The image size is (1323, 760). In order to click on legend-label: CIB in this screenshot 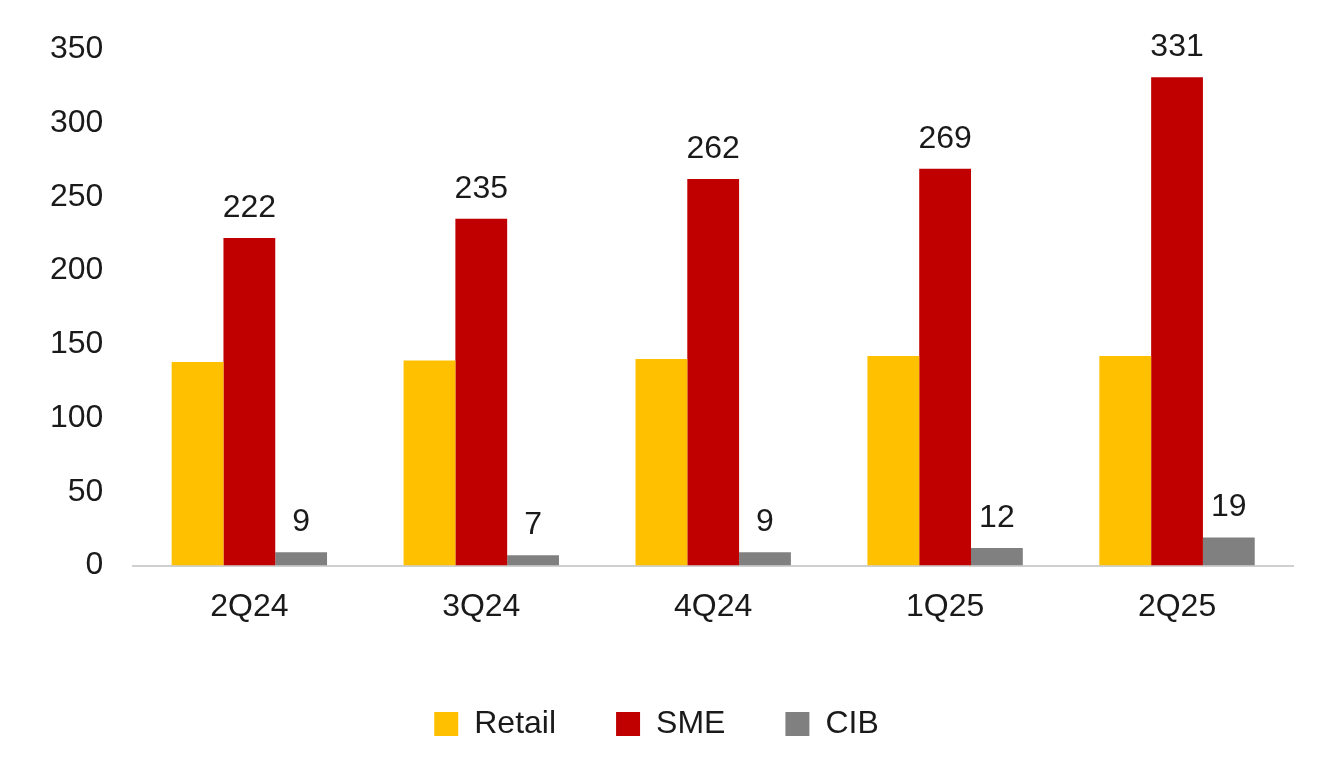, I will do `click(852, 721)`.